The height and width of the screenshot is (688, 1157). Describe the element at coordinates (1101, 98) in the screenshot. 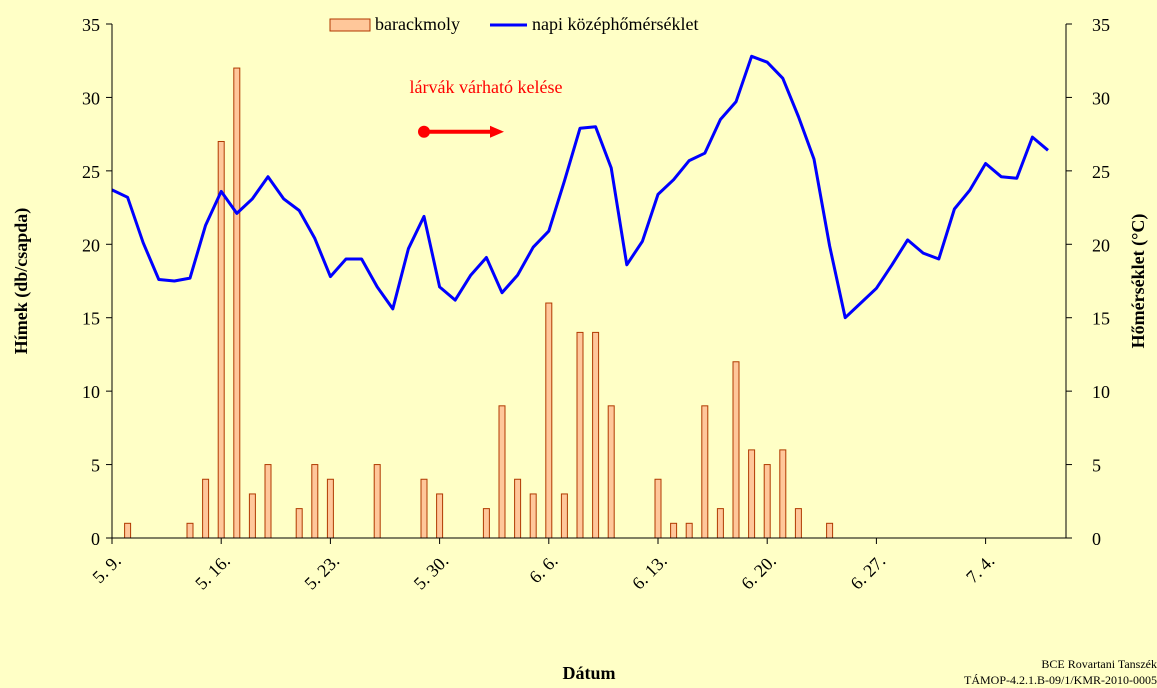

I see `y2-tick-label: 30` at that location.